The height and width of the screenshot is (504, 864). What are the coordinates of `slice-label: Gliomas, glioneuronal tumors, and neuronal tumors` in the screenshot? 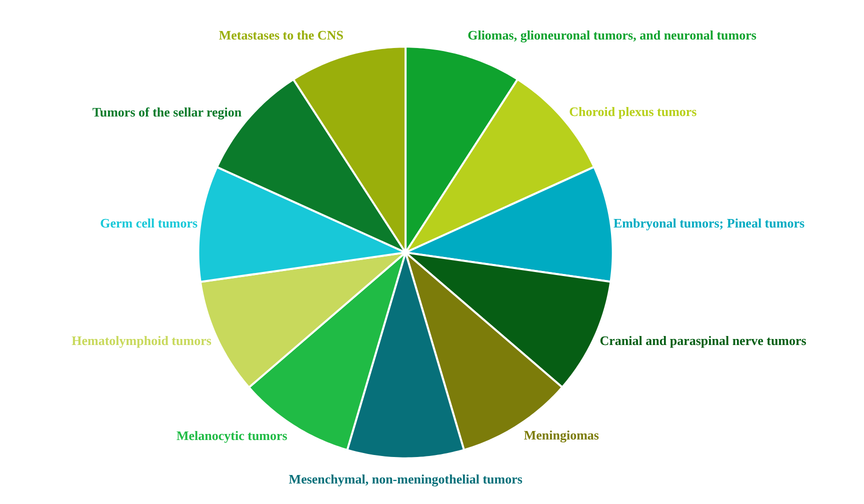 It's located at (612, 35).